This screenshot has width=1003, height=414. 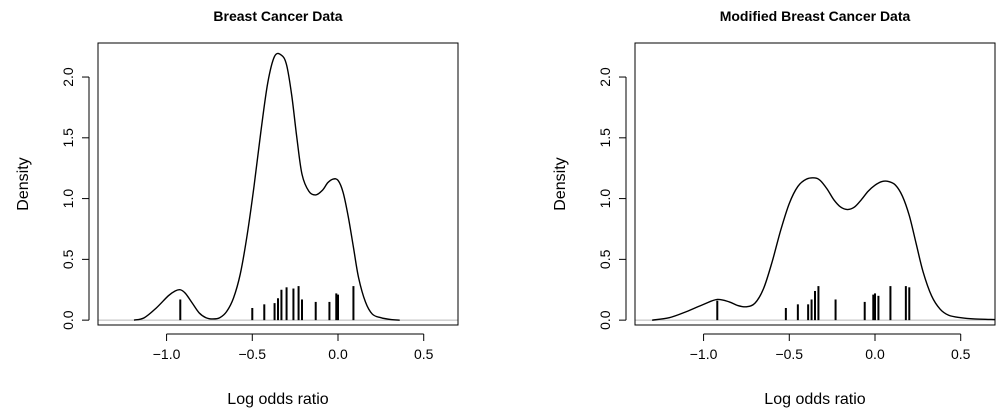 I want to click on chart-title: Modified Breast Cancer Data, so click(x=815, y=16).